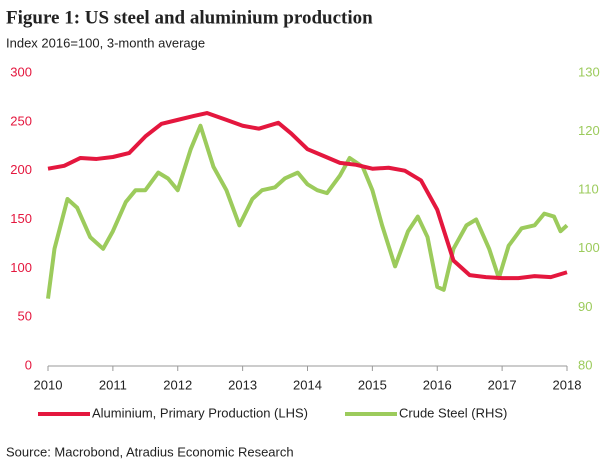  Describe the element at coordinates (113, 384) in the screenshot. I see `x-tick-label: 2011` at that location.